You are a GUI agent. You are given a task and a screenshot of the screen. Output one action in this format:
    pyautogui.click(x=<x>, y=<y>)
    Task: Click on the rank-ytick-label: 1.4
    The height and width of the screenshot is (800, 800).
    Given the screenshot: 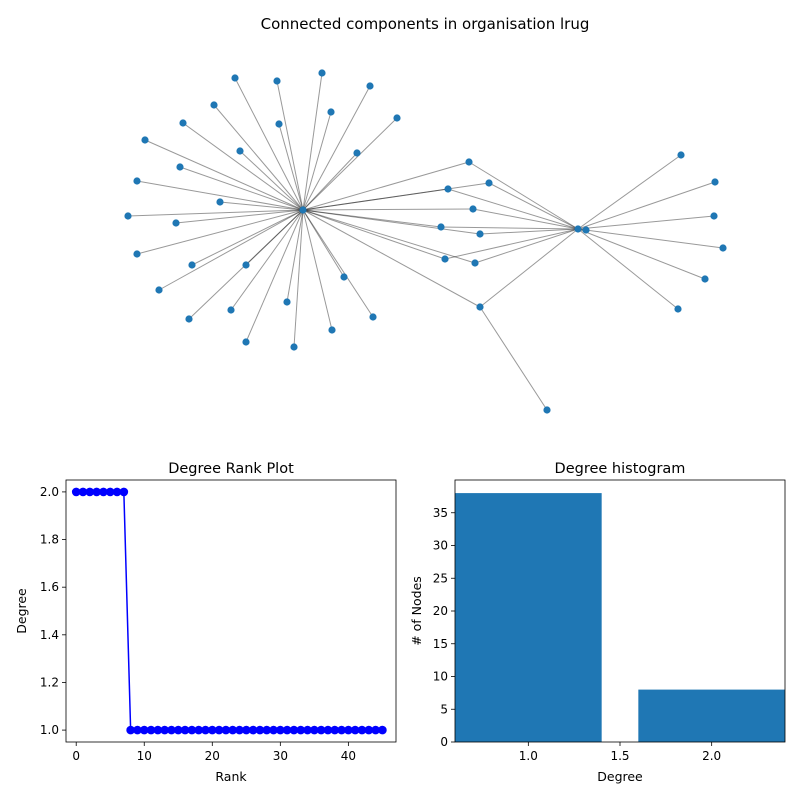 What is the action you would take?
    pyautogui.click(x=49, y=635)
    